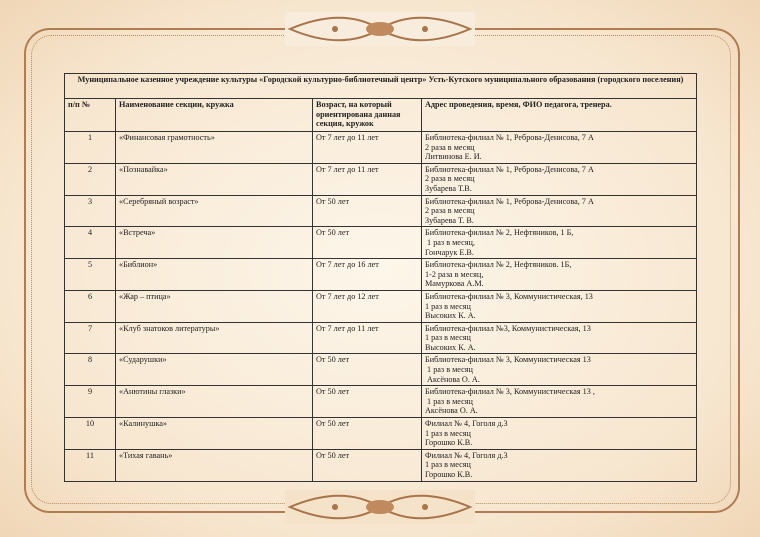 The width and height of the screenshot is (760, 537). Describe the element at coordinates (214, 433) in the screenshot. I see `section-name: «Калинушка»` at that location.